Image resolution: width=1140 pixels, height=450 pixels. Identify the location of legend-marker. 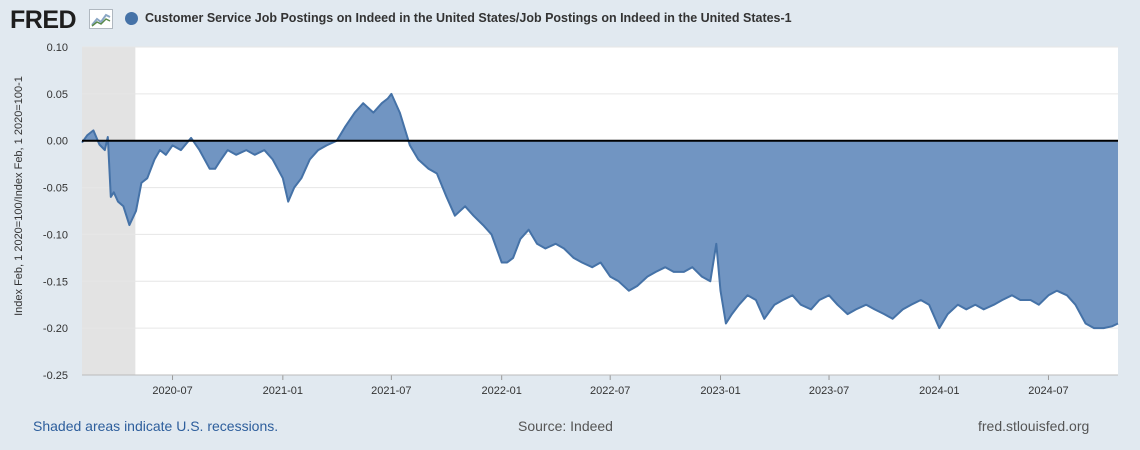
(131, 18).